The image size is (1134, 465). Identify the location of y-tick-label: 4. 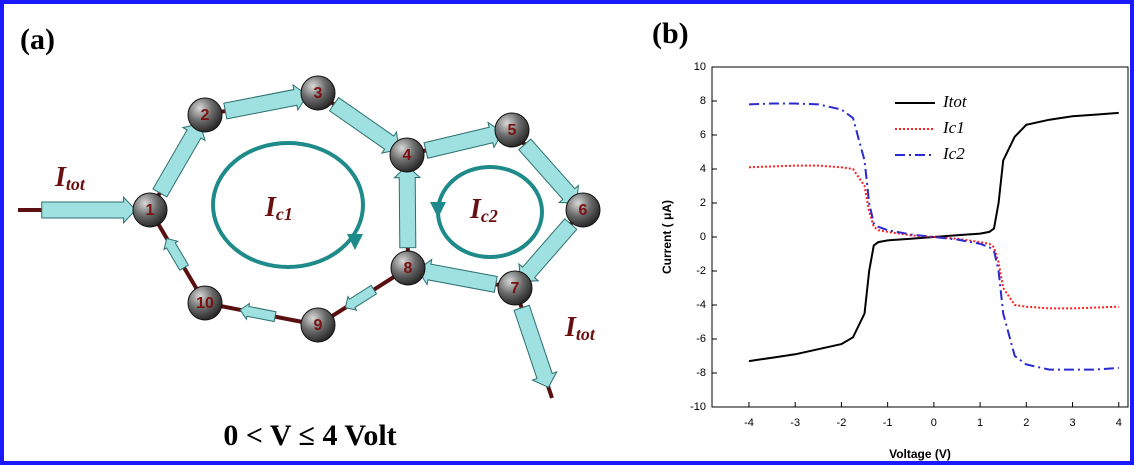
(703, 169).